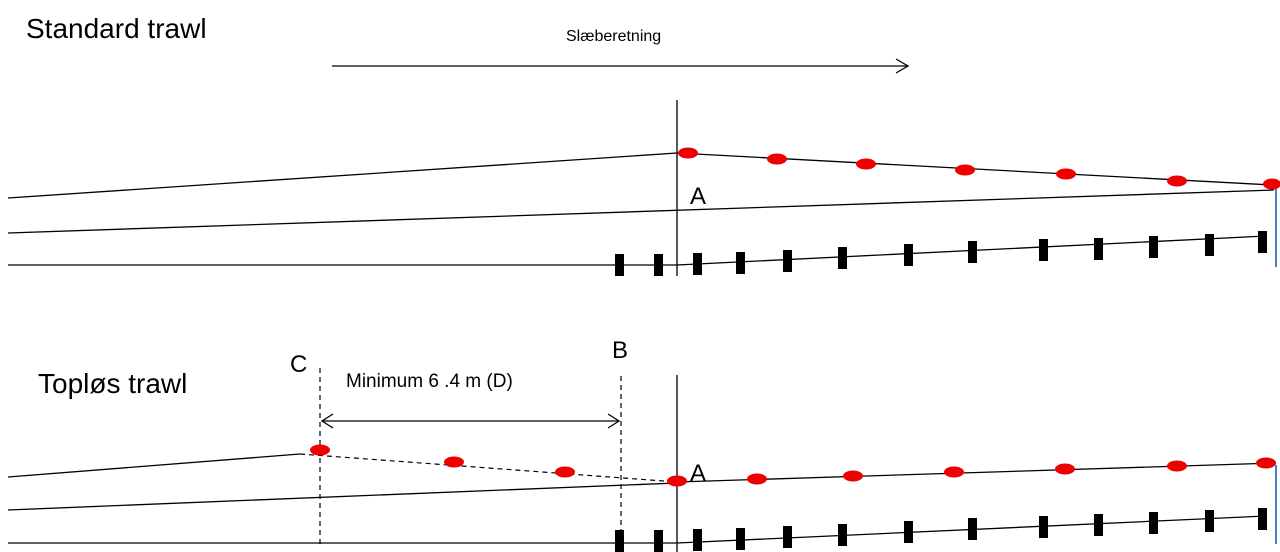  Describe the element at coordinates (941, 530) in the screenshot. I see `topless-weights` at that location.